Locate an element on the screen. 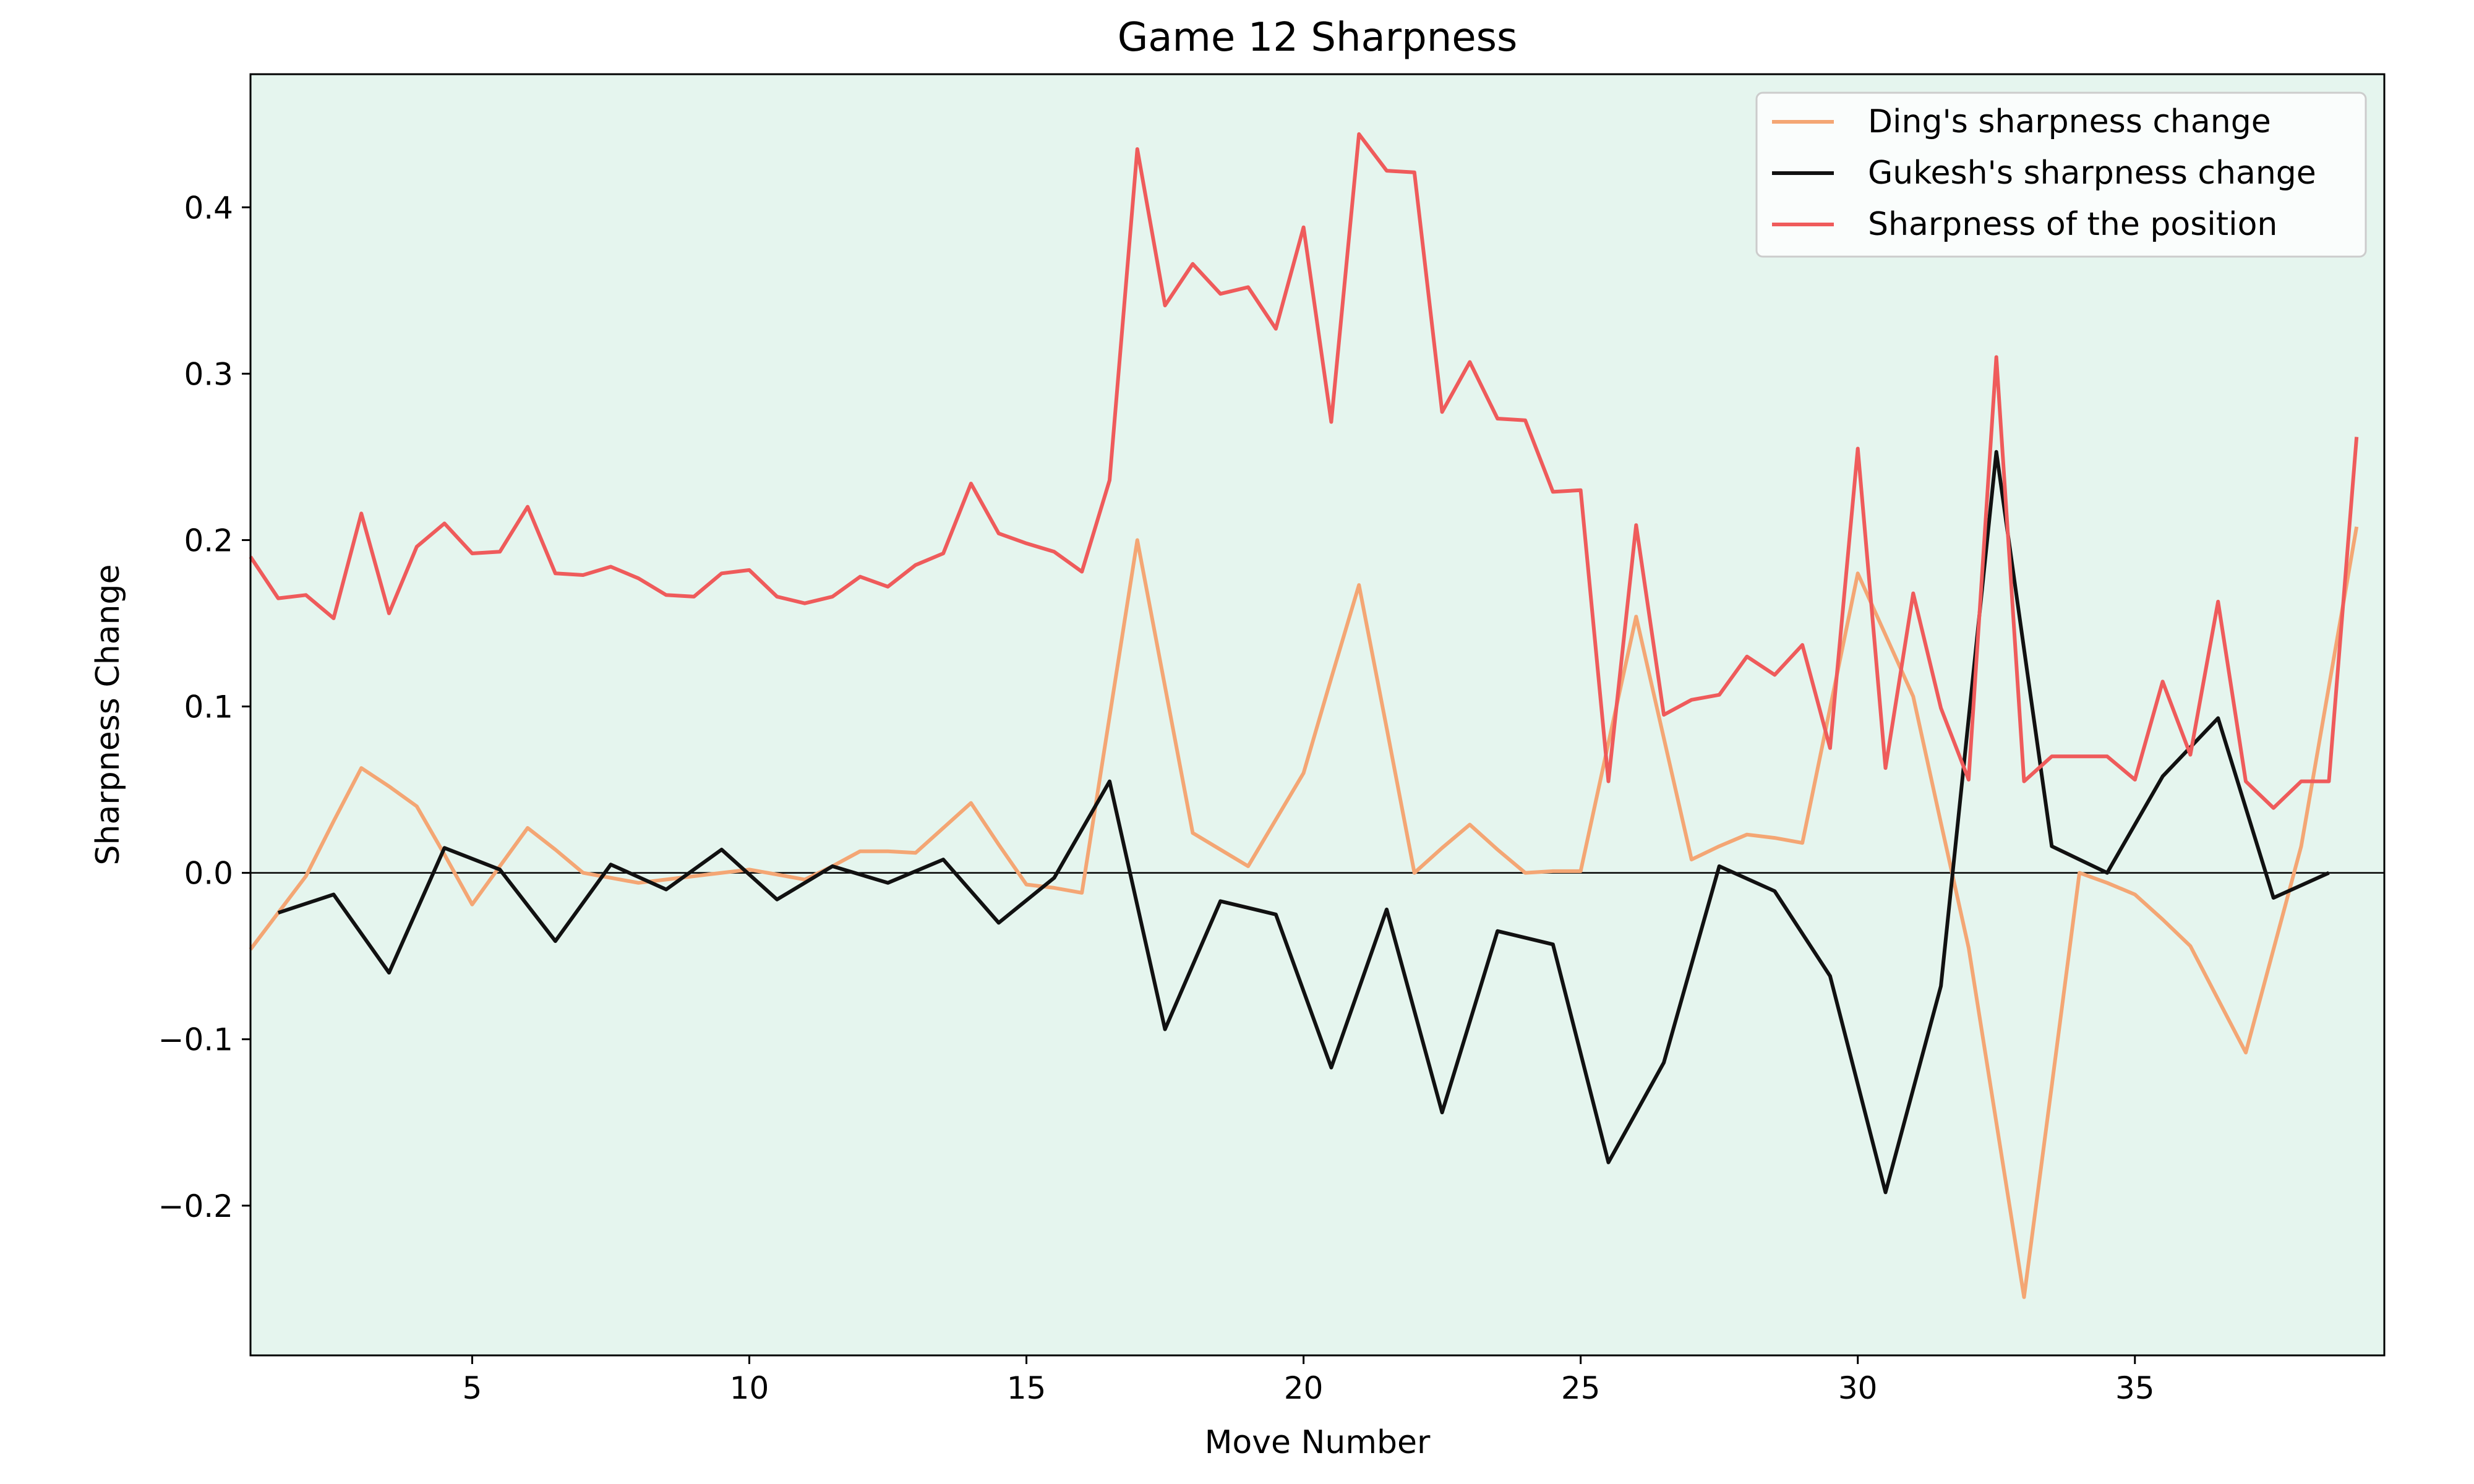  y-tick-label: 0.0 is located at coordinates (208, 874).